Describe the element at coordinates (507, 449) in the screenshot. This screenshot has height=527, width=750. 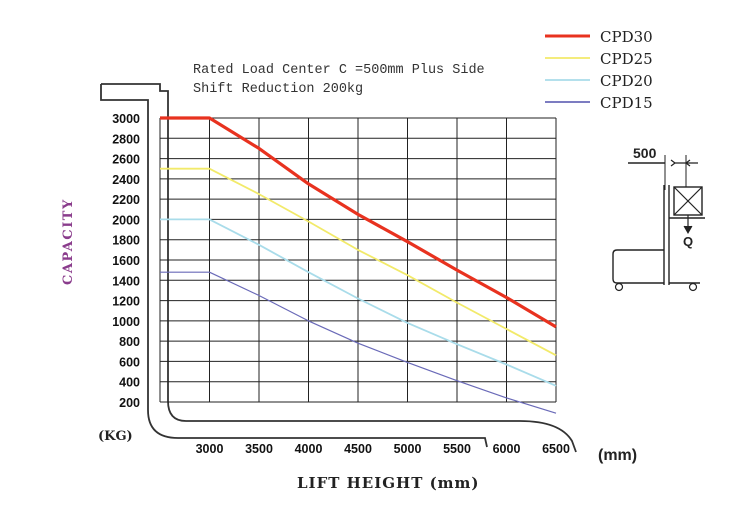
I see `x-tick-label: 6000` at that location.